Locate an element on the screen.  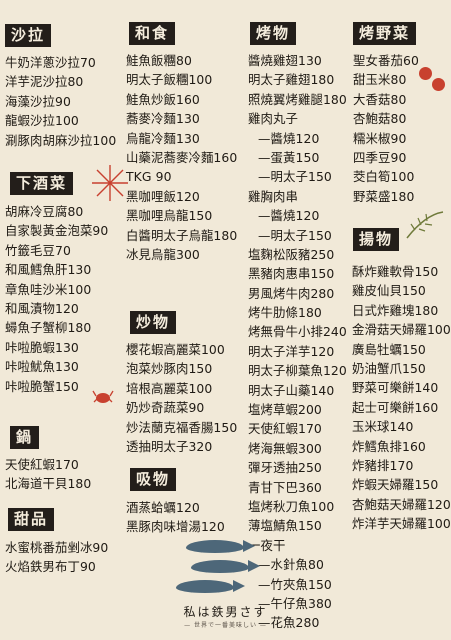
menu-item: 明太子雞翅180 is located at coordinates (291, 80).